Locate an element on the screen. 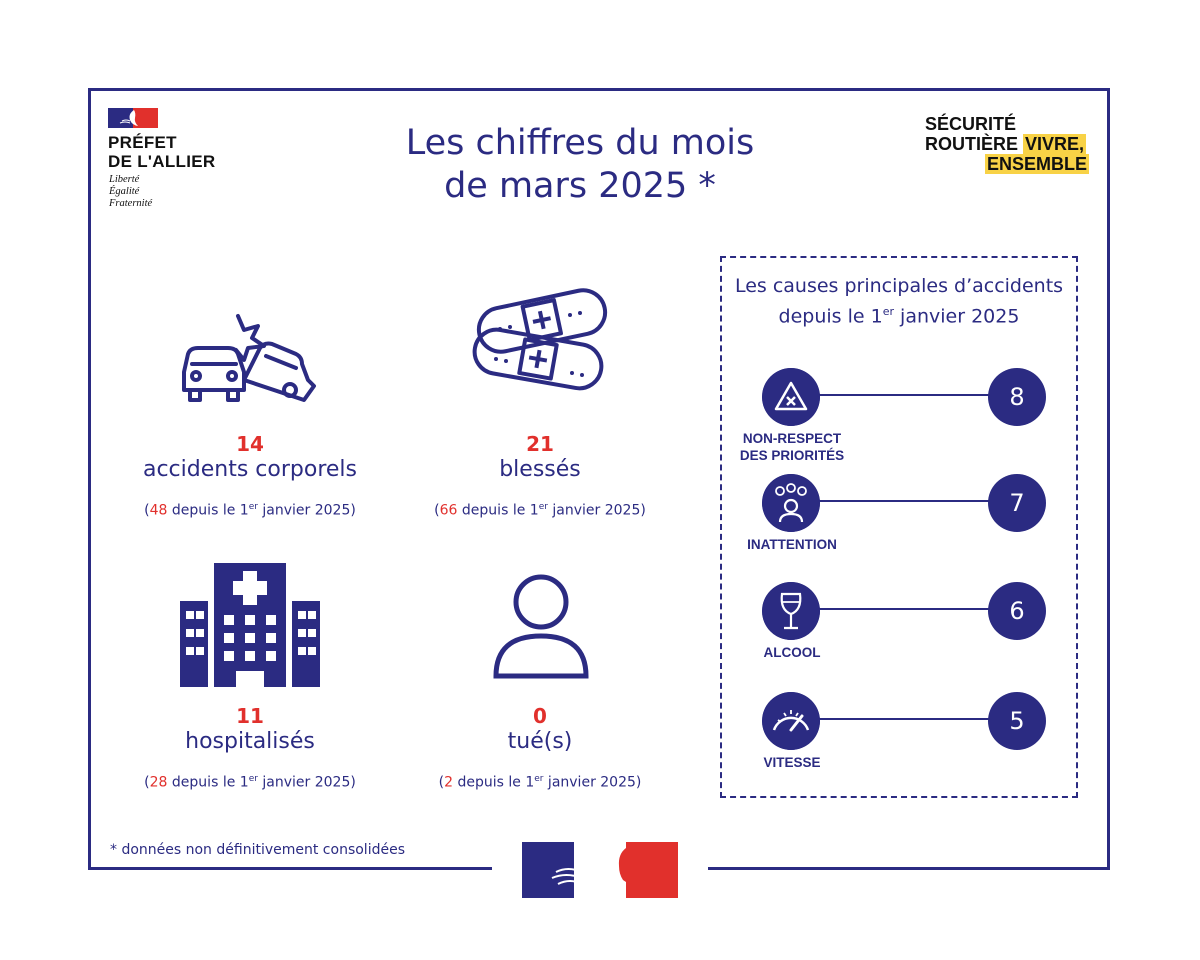  bandages-icon is located at coordinates (540, 339).